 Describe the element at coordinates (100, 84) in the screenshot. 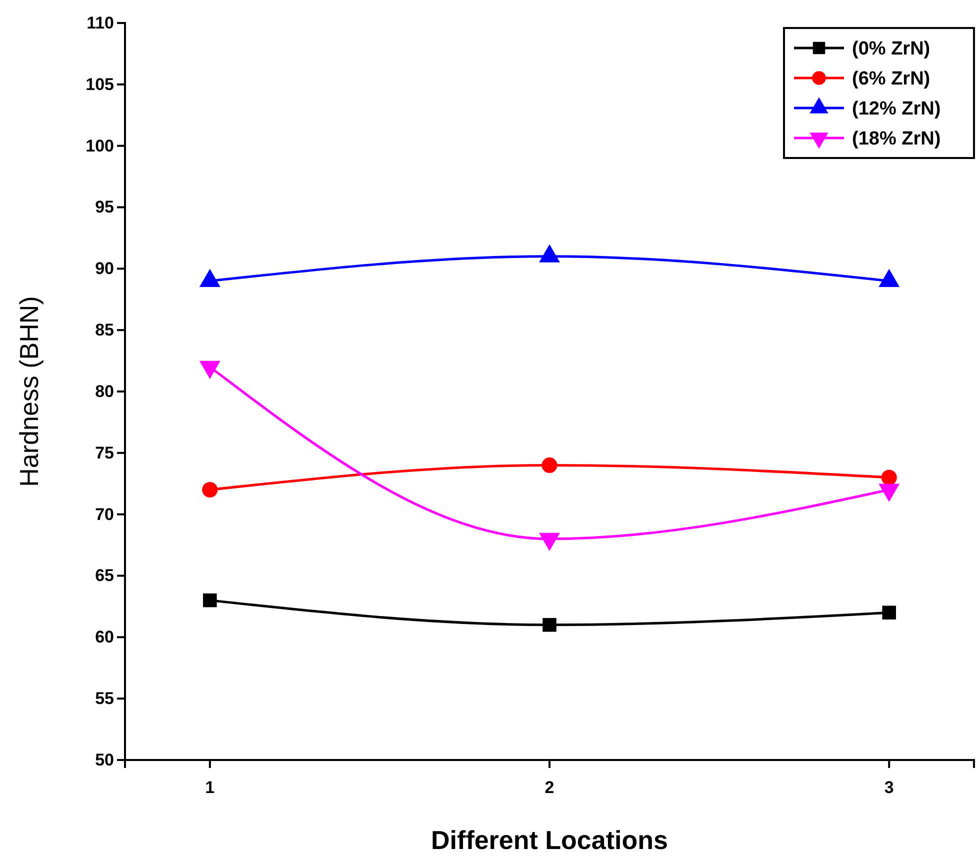

I see `y-tick-label: 105` at that location.